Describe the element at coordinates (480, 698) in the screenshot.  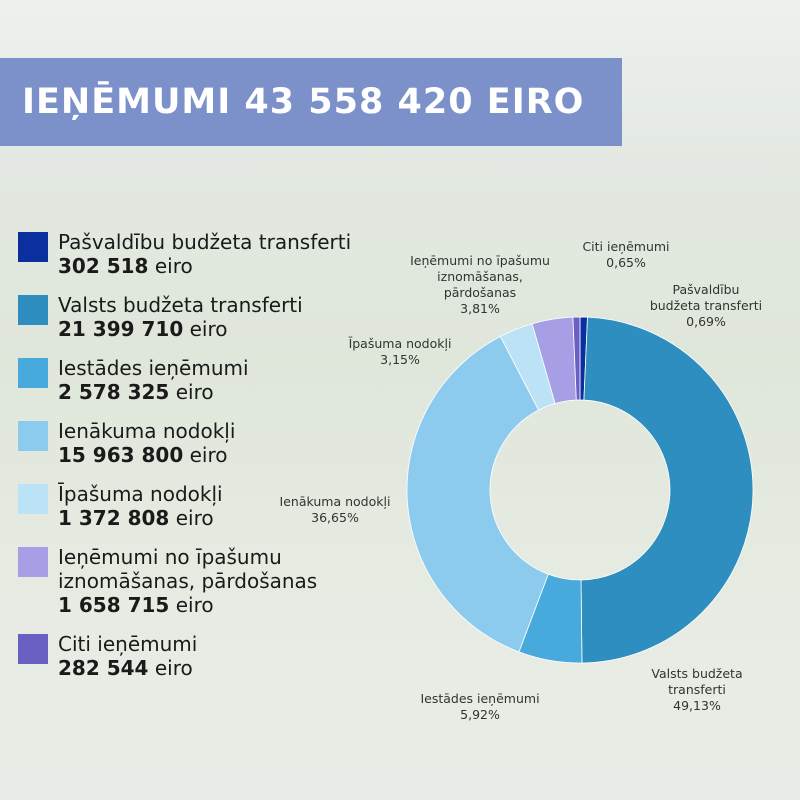
I see `slice-name: Iestādes ieņēmumi` at that location.